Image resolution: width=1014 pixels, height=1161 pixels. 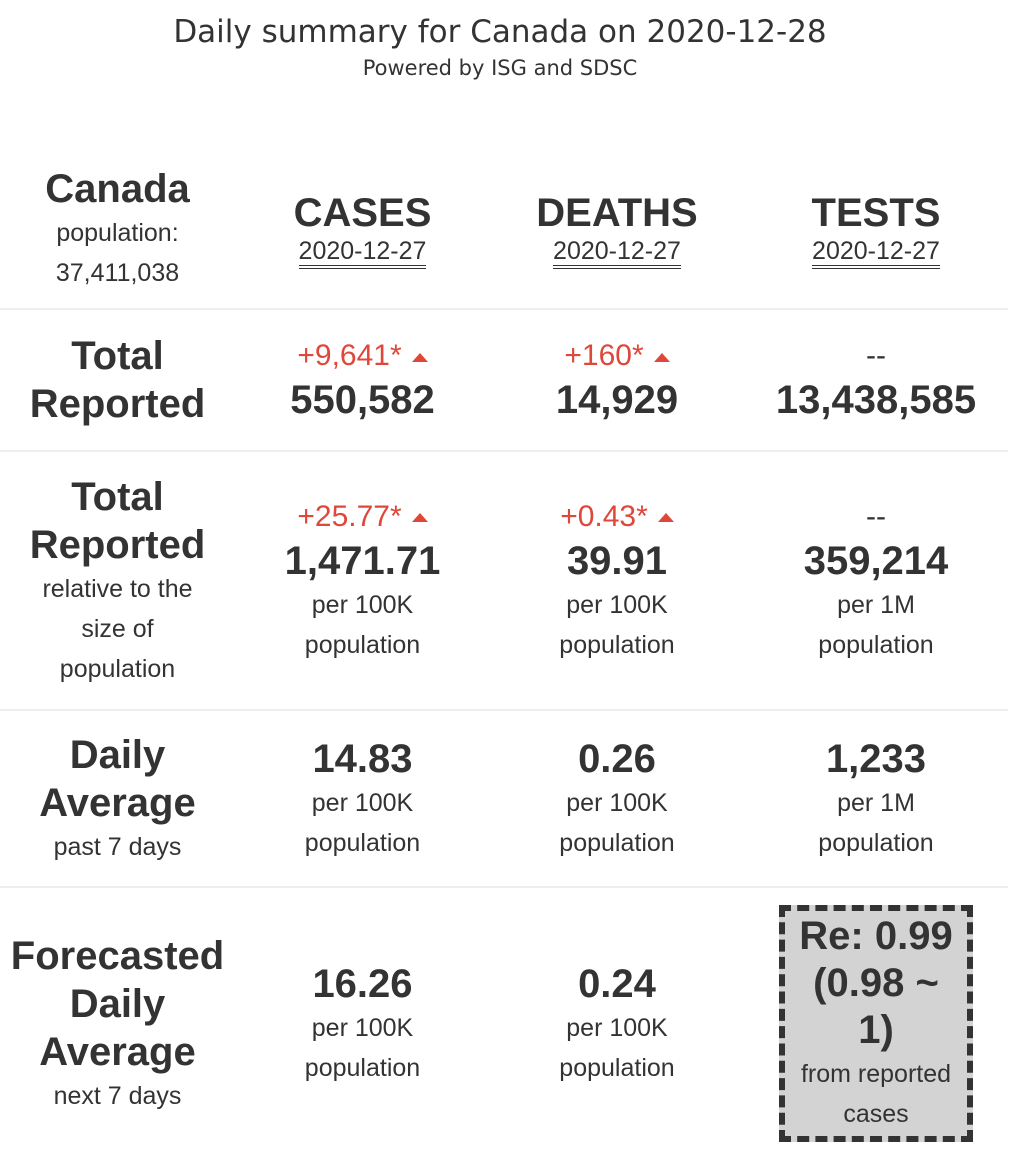 I want to click on deaths-header: DEATHS 2020-12-27, so click(x=617, y=229).